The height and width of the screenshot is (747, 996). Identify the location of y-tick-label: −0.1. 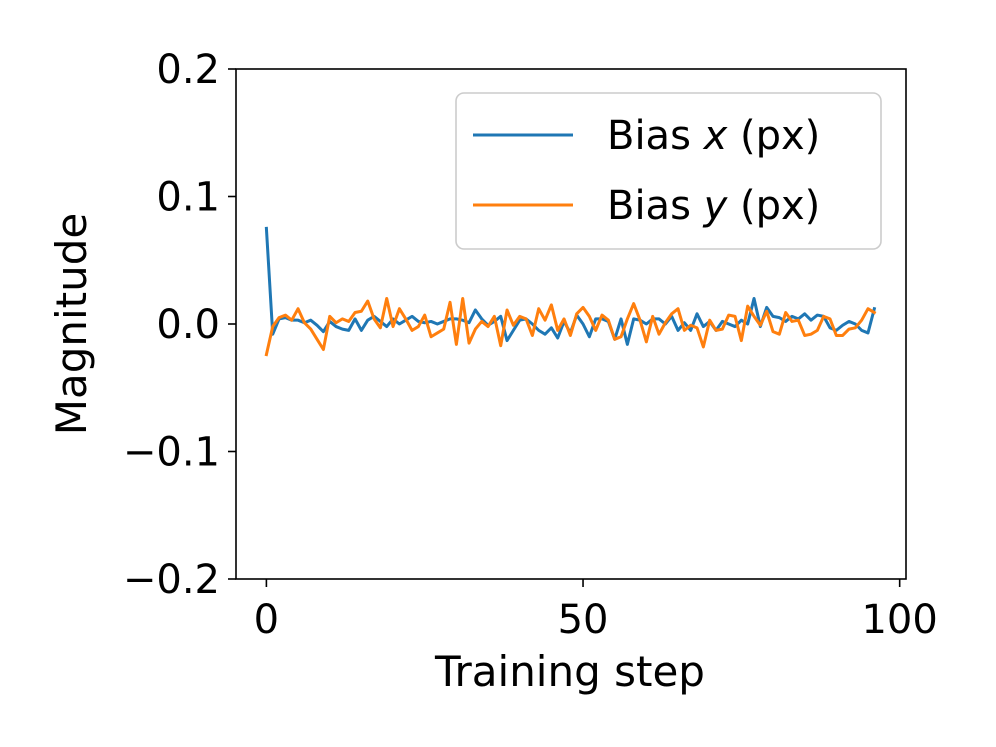
(171, 453).